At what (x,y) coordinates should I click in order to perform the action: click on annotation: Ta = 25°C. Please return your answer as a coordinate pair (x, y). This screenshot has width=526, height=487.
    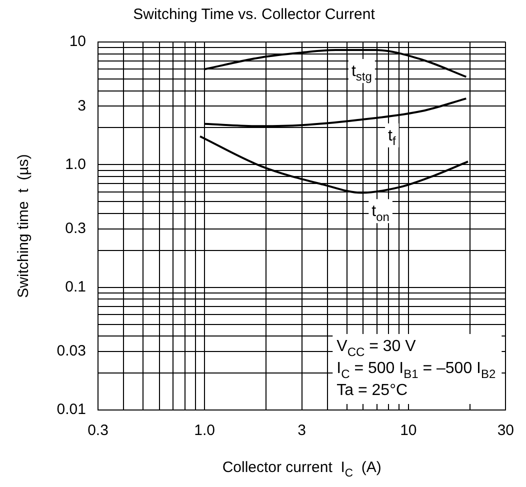
    Looking at the image, I should click on (372, 390).